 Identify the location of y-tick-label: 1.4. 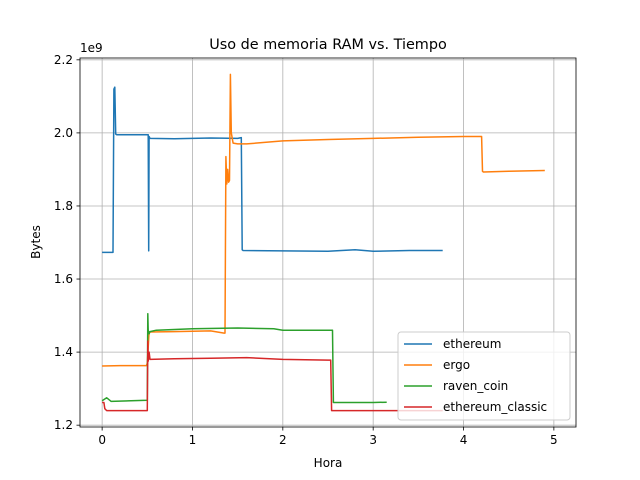
(63, 352).